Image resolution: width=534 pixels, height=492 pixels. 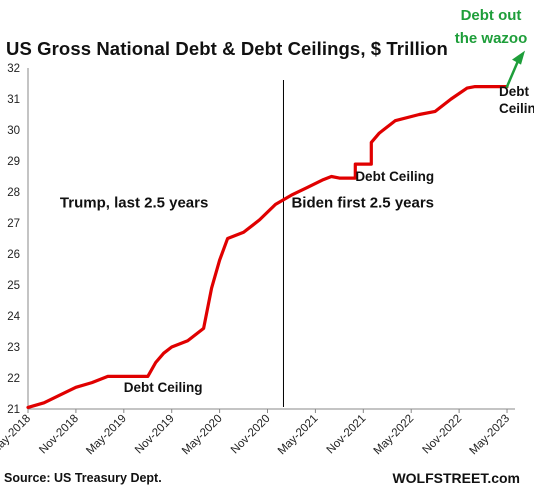 What do you see at coordinates (298, 435) in the screenshot?
I see `x-tick-label: May-2021` at bounding box center [298, 435].